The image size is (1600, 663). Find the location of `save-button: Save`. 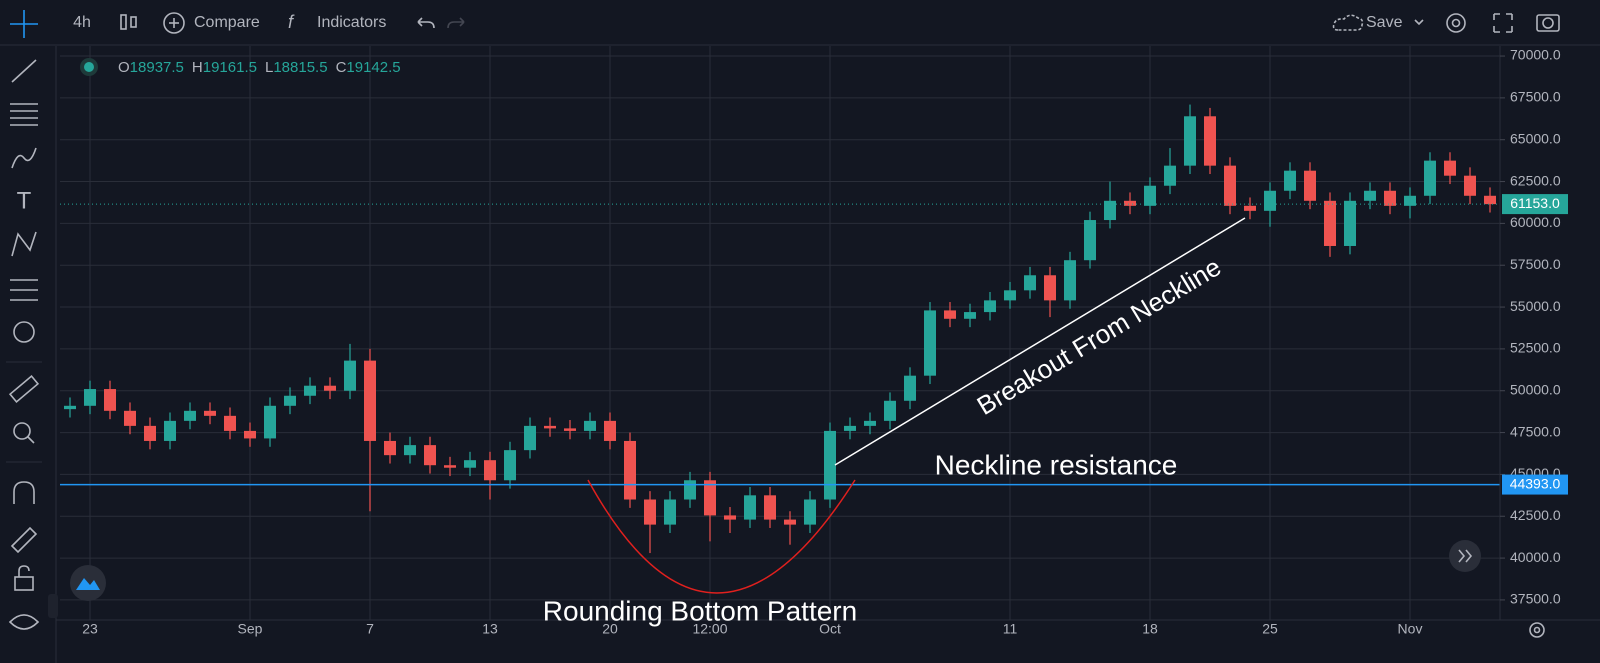

save-button: Save is located at coordinates (1378, 22).